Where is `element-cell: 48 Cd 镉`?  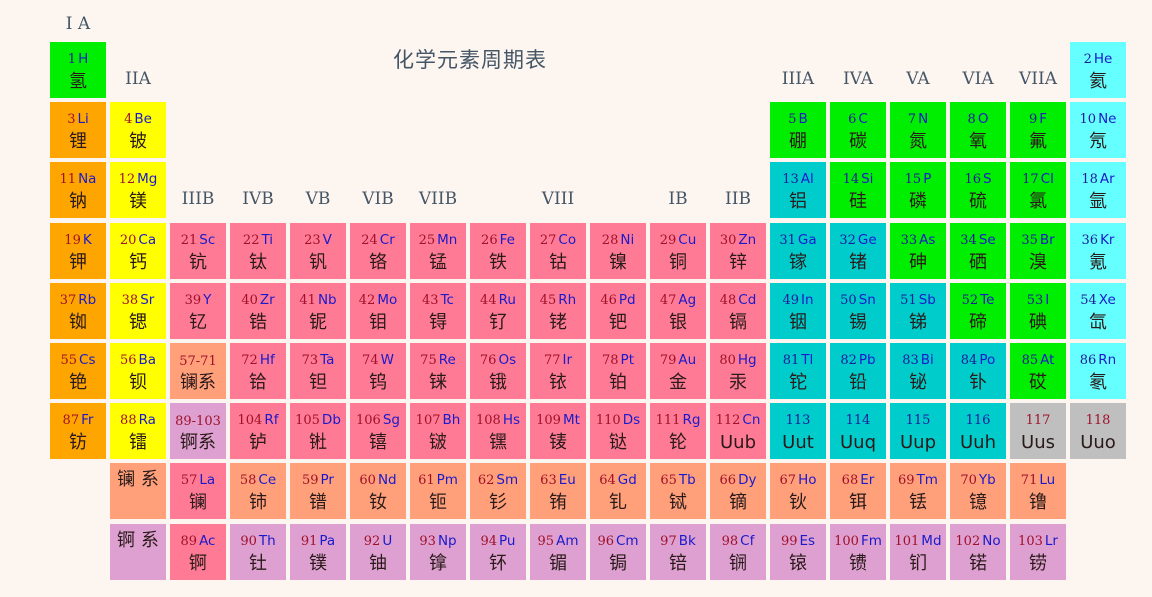
element-cell: 48 Cd 镉 is located at coordinates (738, 311).